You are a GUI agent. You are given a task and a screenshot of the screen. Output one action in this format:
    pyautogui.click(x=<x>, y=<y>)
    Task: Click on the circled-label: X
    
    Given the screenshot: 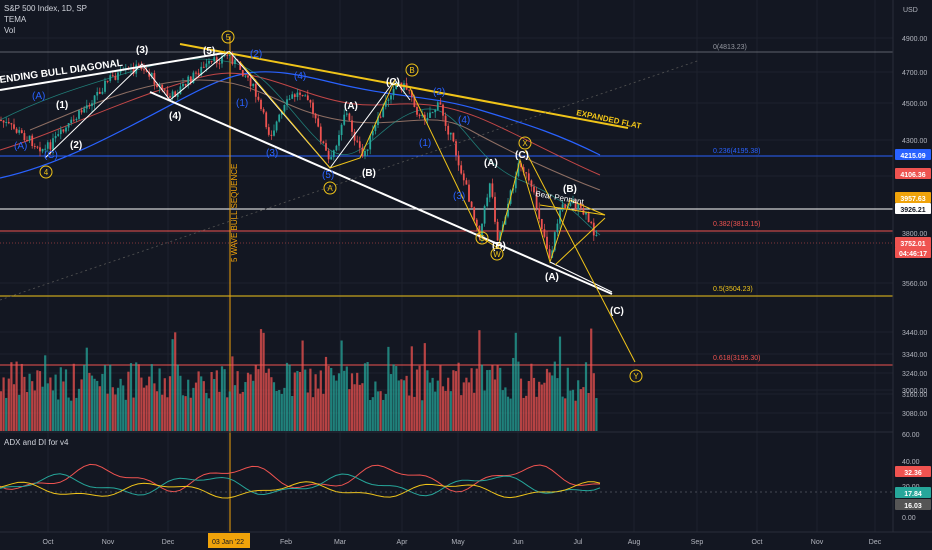 What is the action you would take?
    pyautogui.click(x=525, y=143)
    